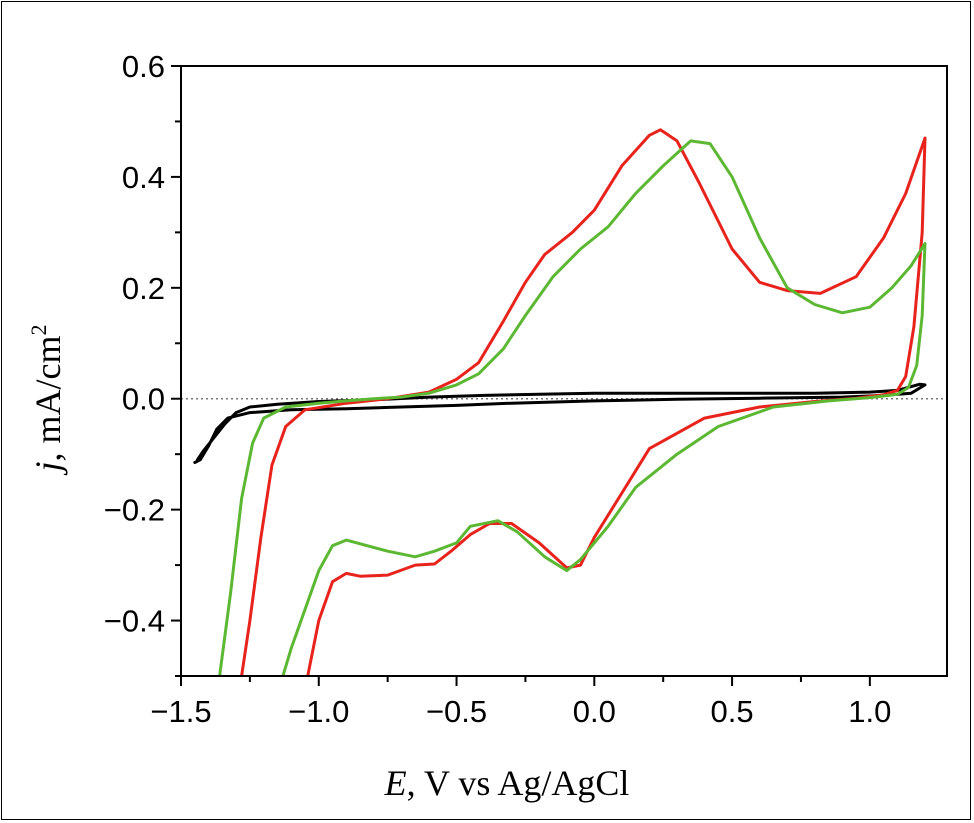  I want to click on y-tick-label: −0.4, so click(134, 621).